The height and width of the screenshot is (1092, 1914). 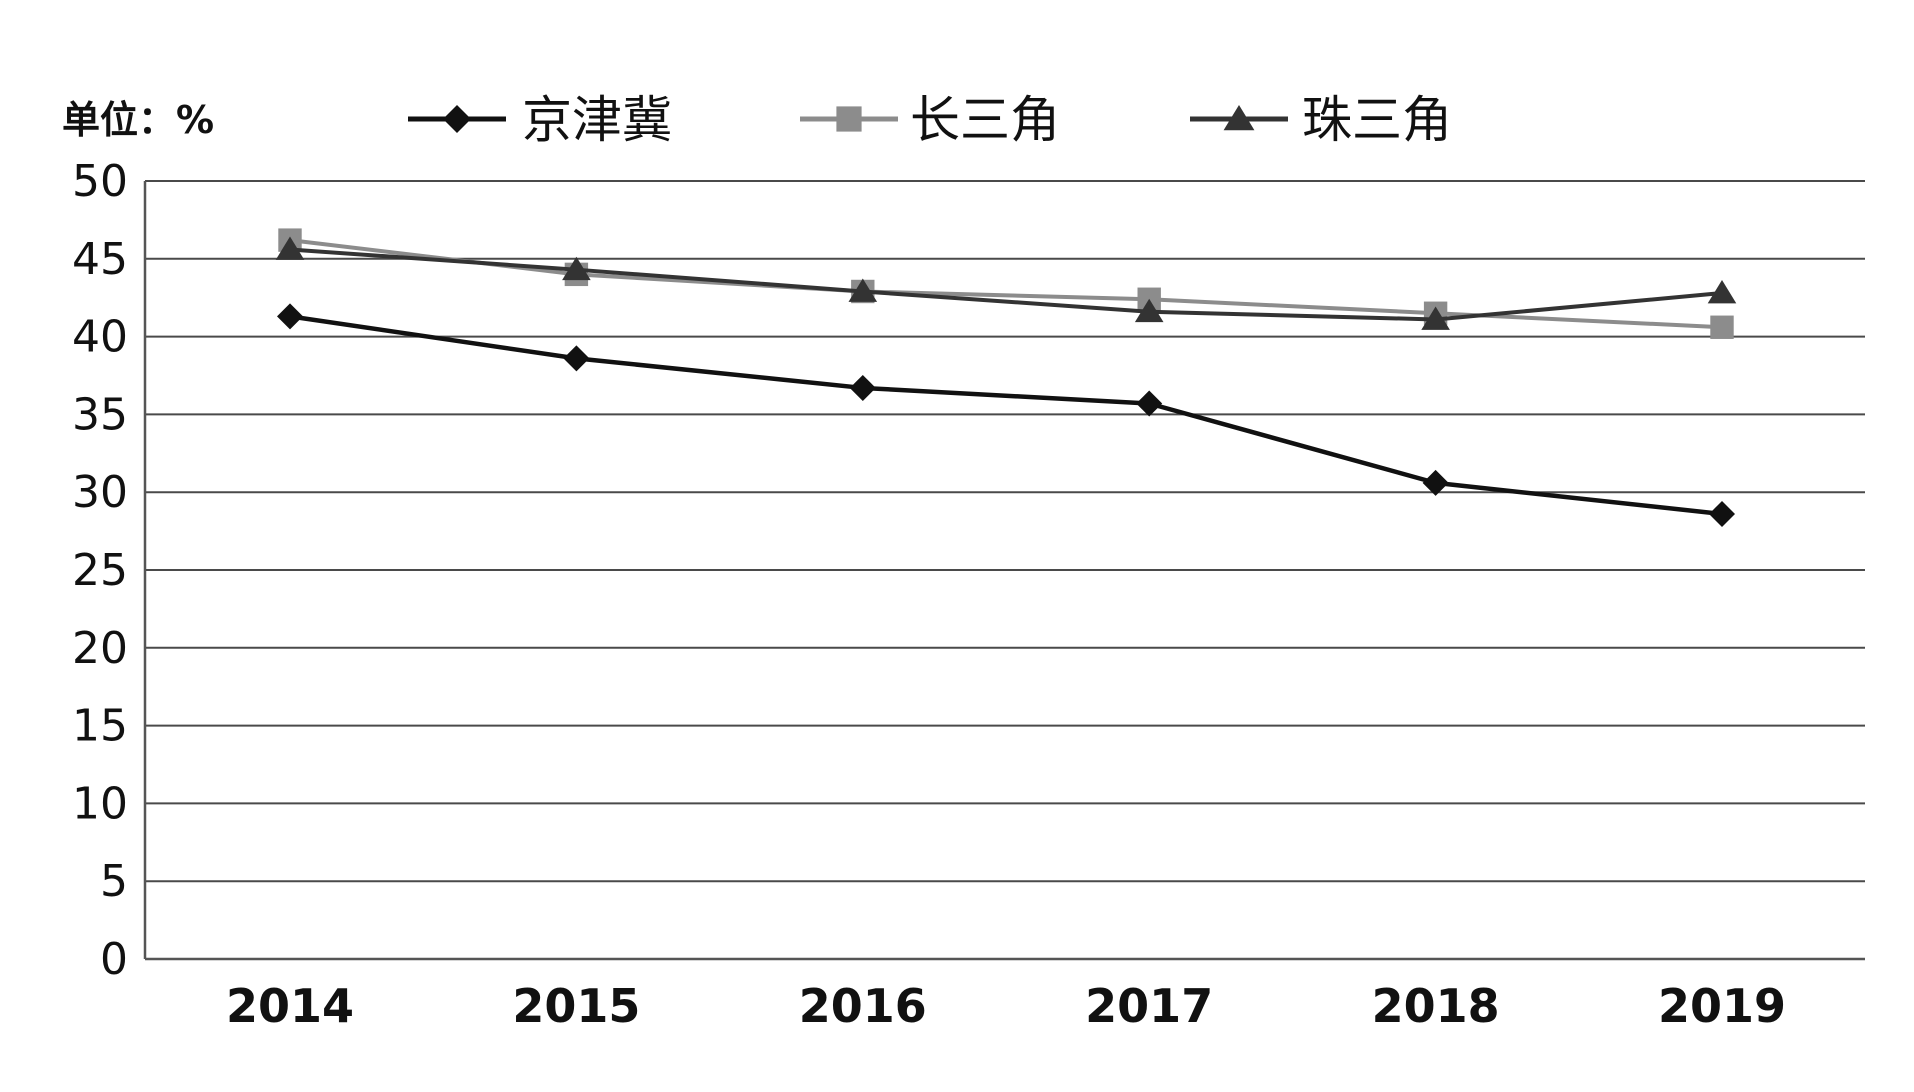 What do you see at coordinates (138, 120) in the screenshot?
I see `unit-label: 单位：%` at bounding box center [138, 120].